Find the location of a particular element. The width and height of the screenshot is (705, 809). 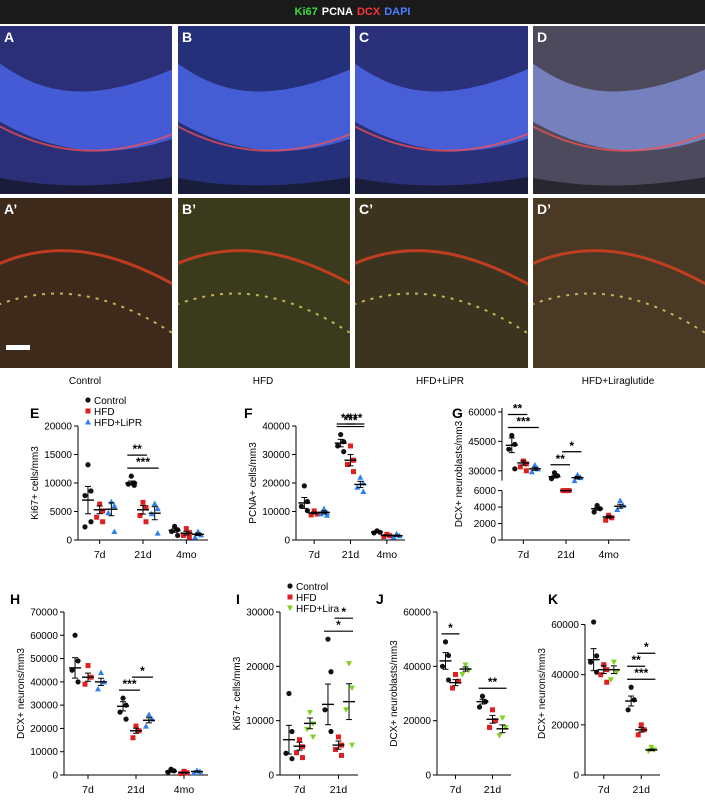

panel-label: C’ is located at coordinates (366, 209).